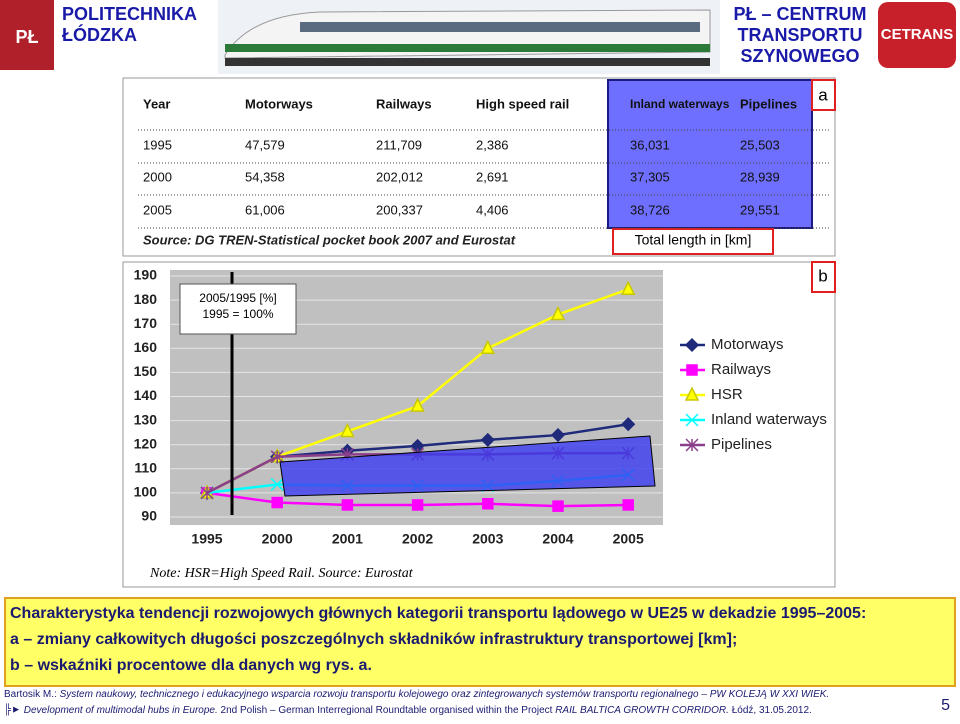  Describe the element at coordinates (469, 37) in the screenshot. I see `train-image` at that location.